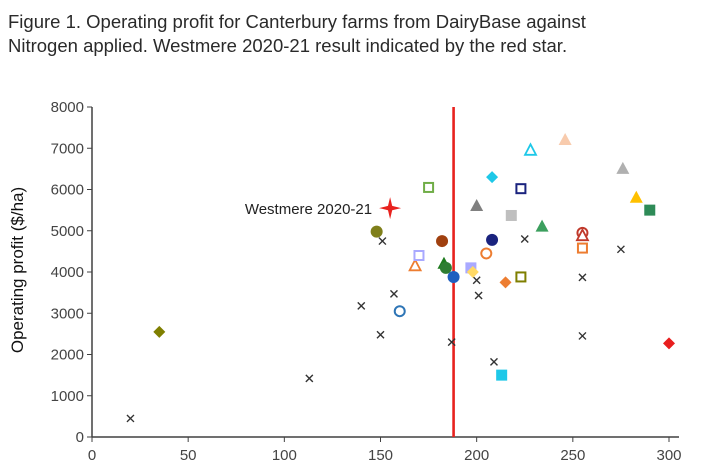 This screenshot has width=704, height=472. Describe the element at coordinates (390, 208) in the screenshot. I see `data-point-star` at that location.